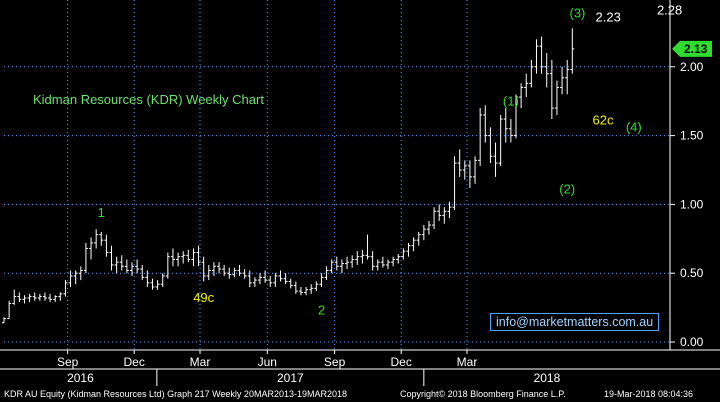 This screenshot has width=720, height=402. What do you see at coordinates (547, 378) in the screenshot?
I see `year-label: 2018` at bounding box center [547, 378].